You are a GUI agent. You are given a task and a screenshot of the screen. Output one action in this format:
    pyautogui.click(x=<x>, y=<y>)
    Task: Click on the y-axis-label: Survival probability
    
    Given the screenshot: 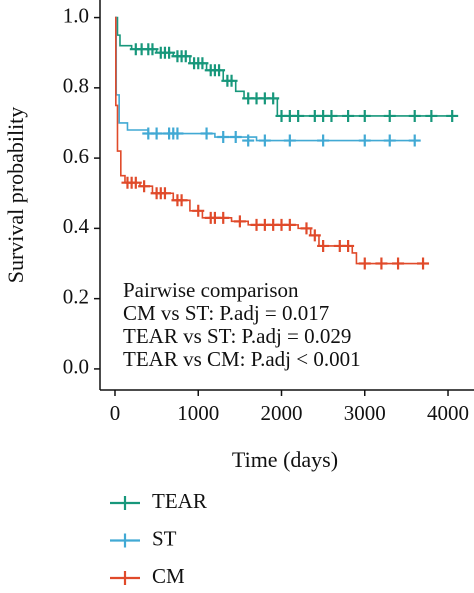 What is the action you would take?
    pyautogui.click(x=15, y=195)
    